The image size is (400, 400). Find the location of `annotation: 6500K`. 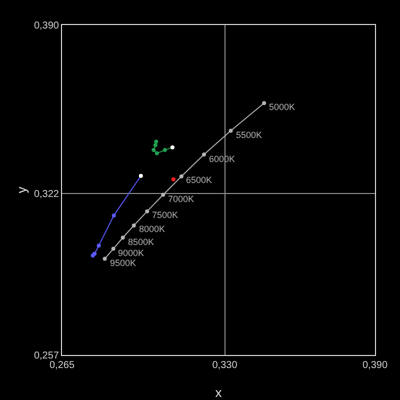

annotation: 6500K is located at coordinates (199, 180).